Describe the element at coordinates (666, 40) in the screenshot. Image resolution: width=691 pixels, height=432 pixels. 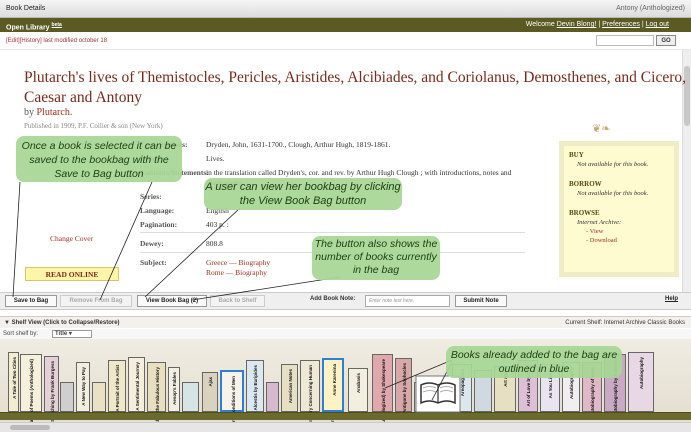
I see `go-button: GO` at that location.